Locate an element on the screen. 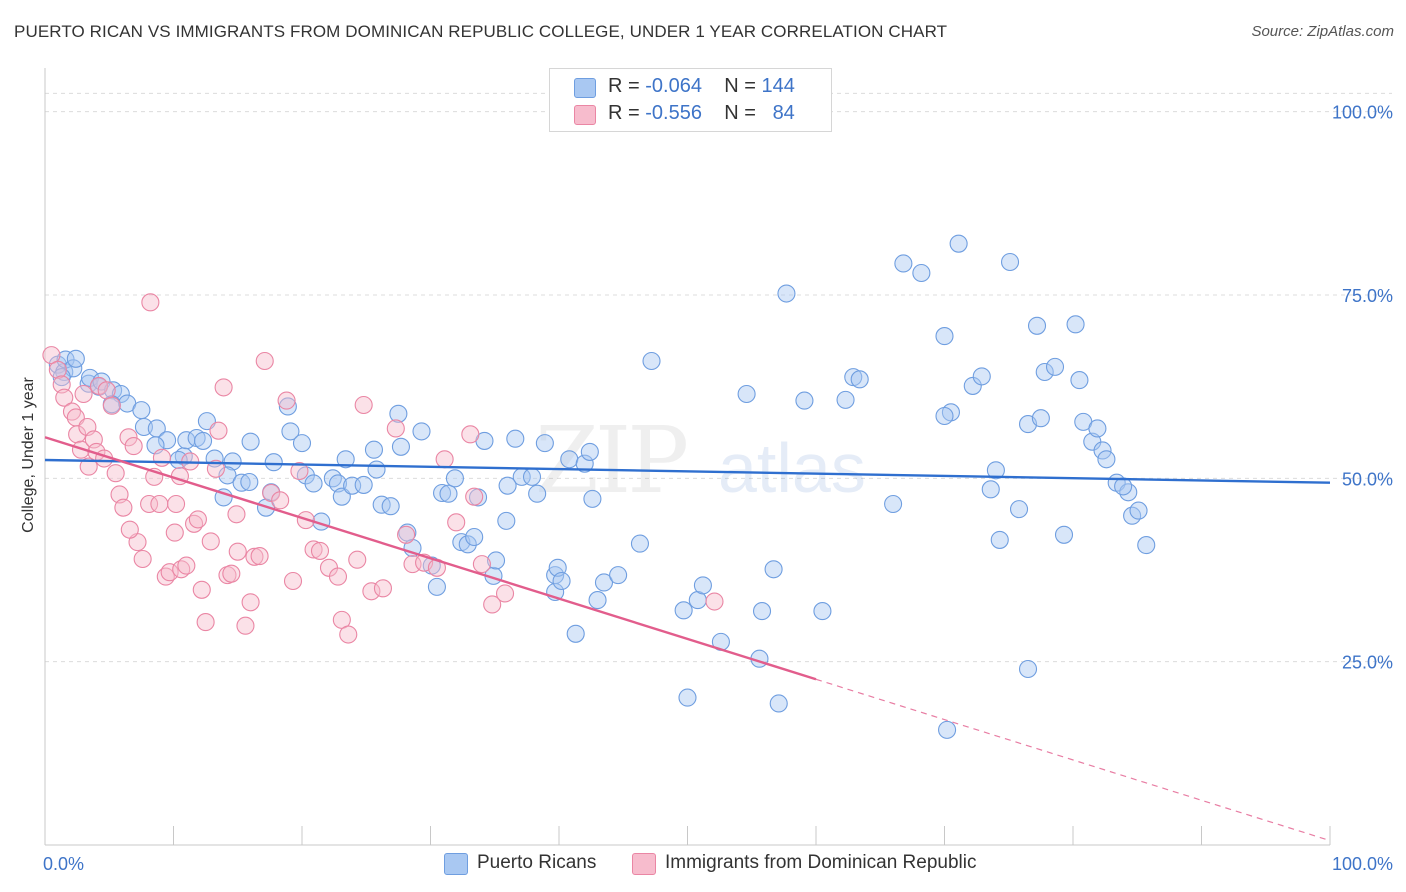 This screenshot has height=892, width=1406. y-tick-label: 25.0% is located at coordinates (1367, 663).